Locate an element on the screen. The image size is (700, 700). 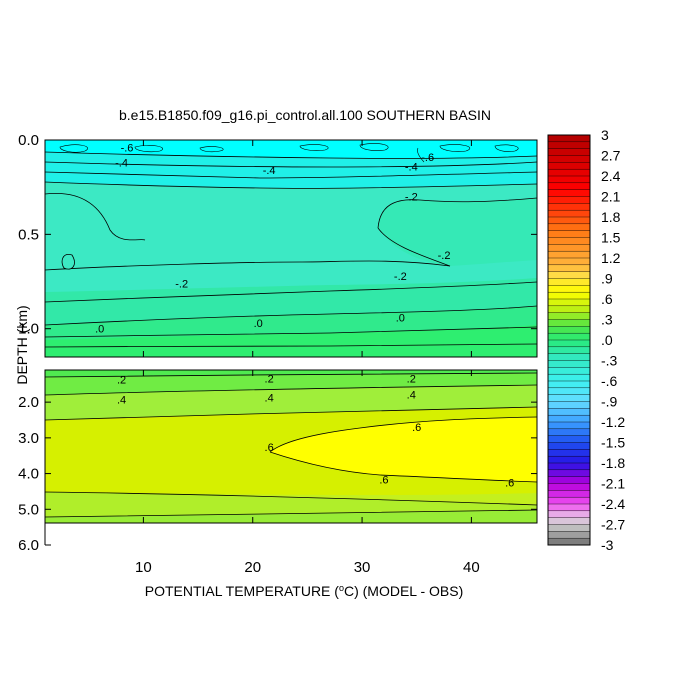
y-tick-label: 5.0 is located at coordinates (28, 509).